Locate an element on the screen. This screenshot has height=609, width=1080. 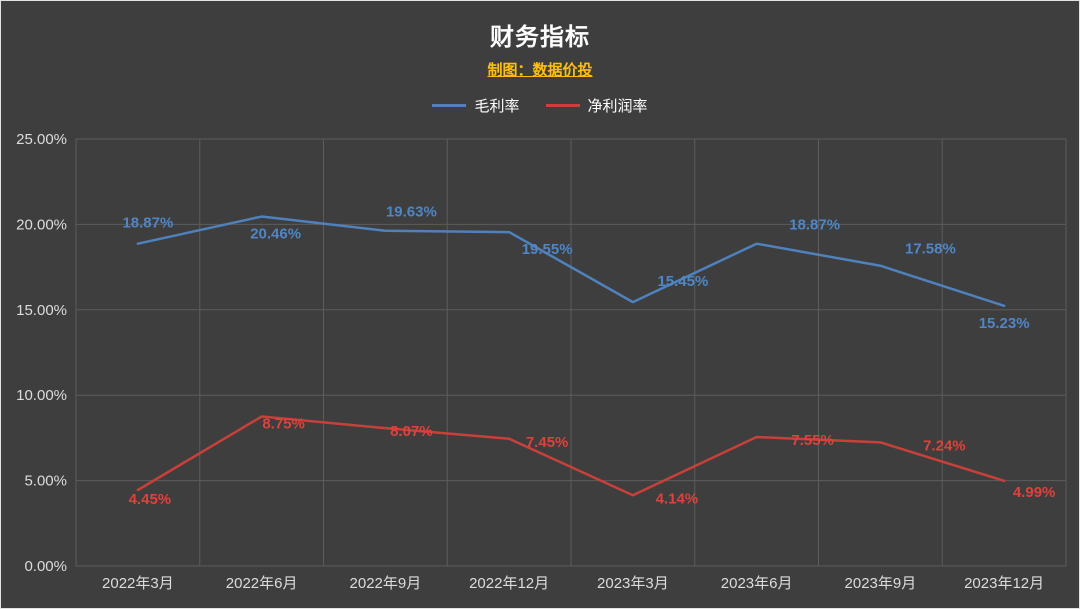
gross-margin-data-label: 15.45% is located at coordinates (682, 281).